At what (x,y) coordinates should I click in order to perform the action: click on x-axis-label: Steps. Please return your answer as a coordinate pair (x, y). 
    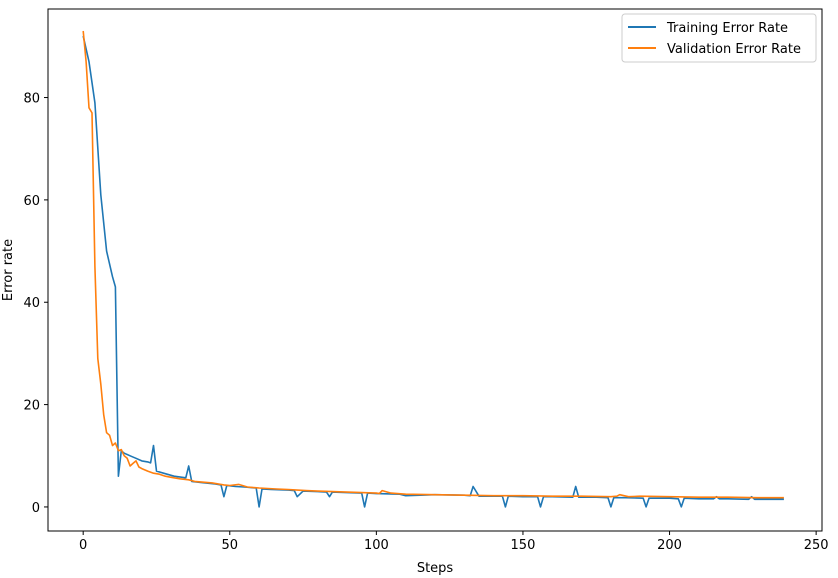
    Looking at the image, I should click on (435, 568).